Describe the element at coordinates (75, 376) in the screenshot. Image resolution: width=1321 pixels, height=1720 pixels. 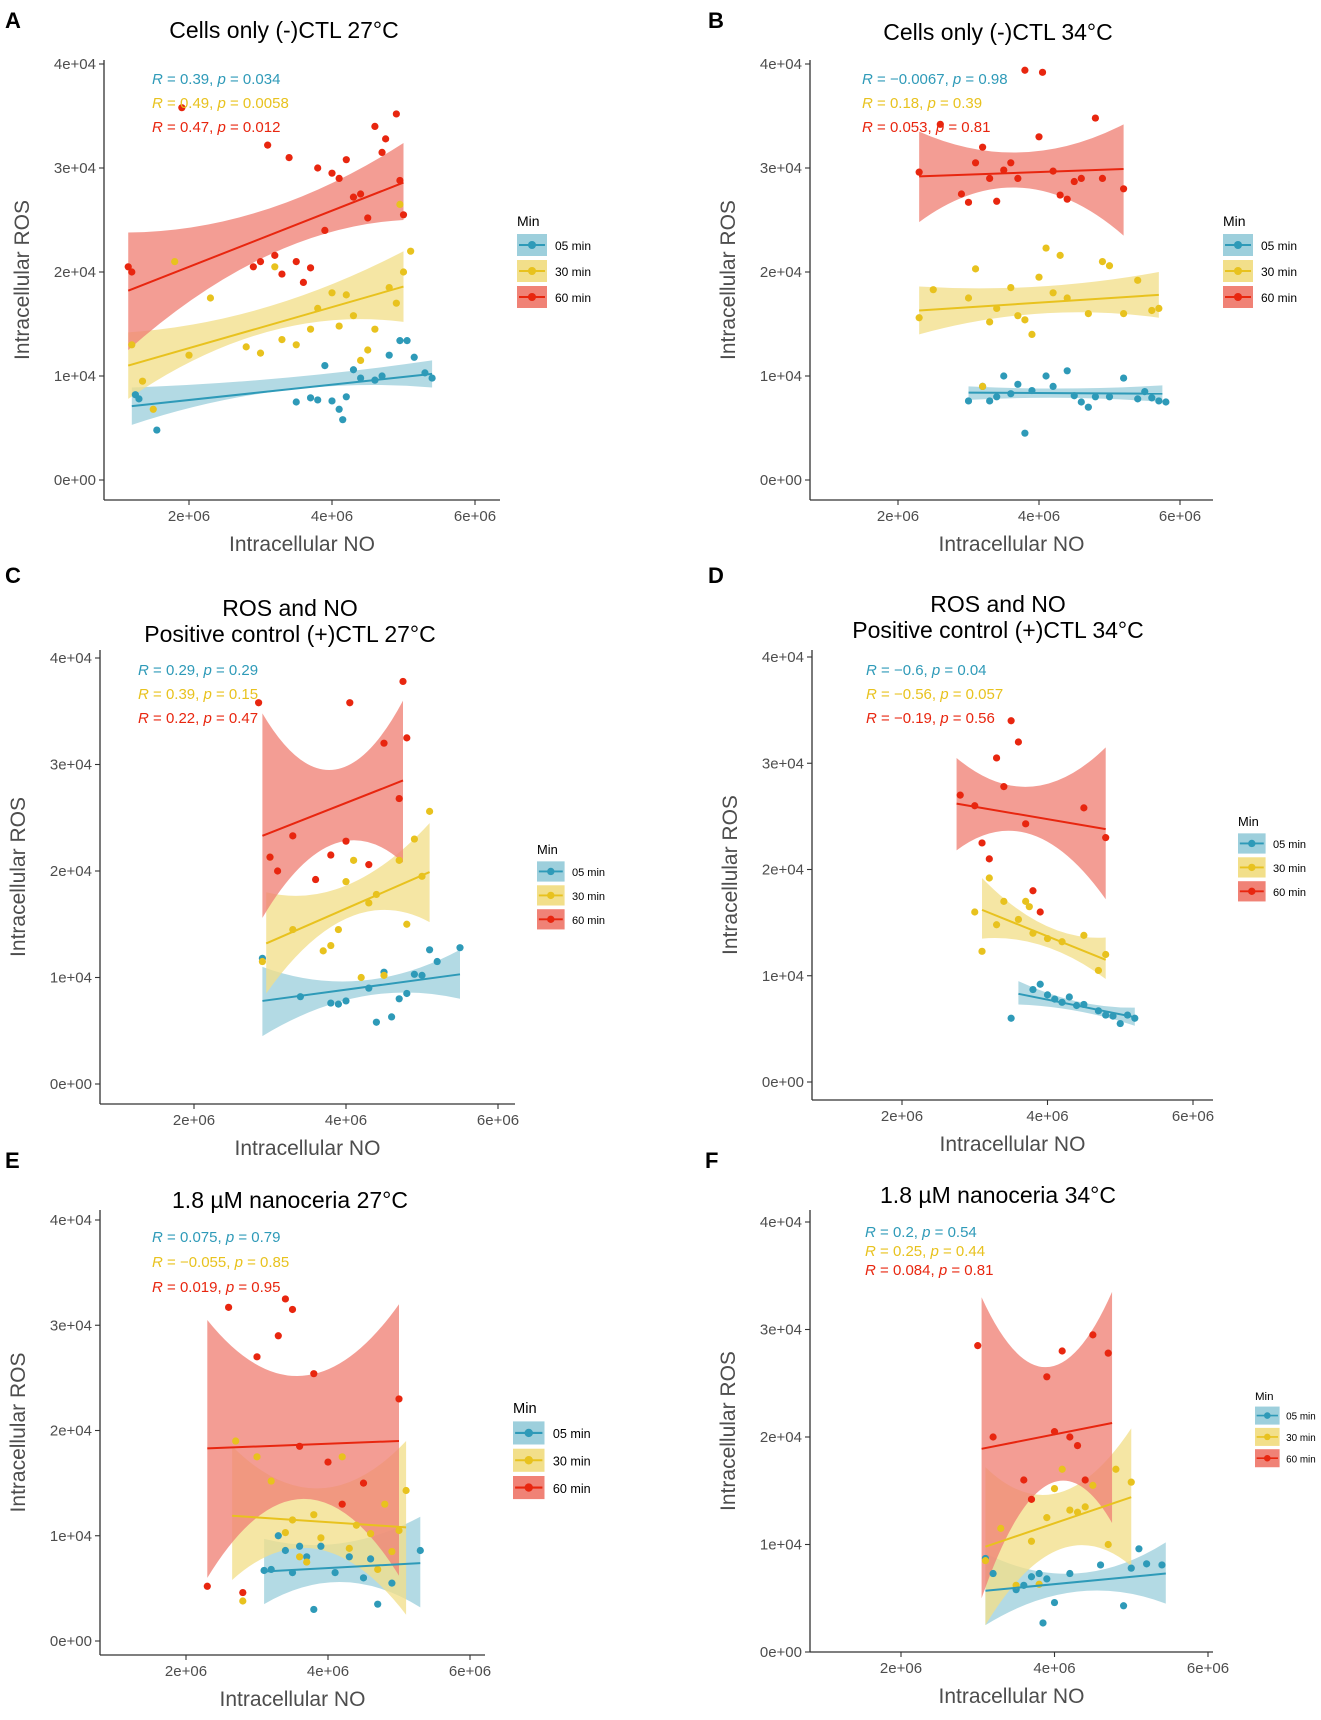
I see `y-tick-label: 1e+04` at that location.